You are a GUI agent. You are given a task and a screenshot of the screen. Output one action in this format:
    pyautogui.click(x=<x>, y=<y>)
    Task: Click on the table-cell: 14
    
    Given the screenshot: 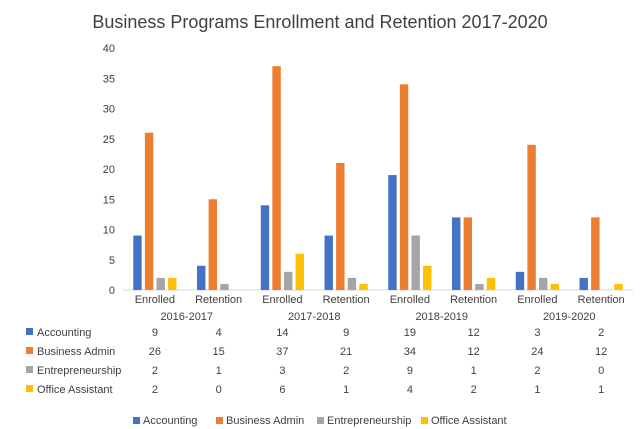 What is the action you would take?
    pyautogui.click(x=282, y=333)
    